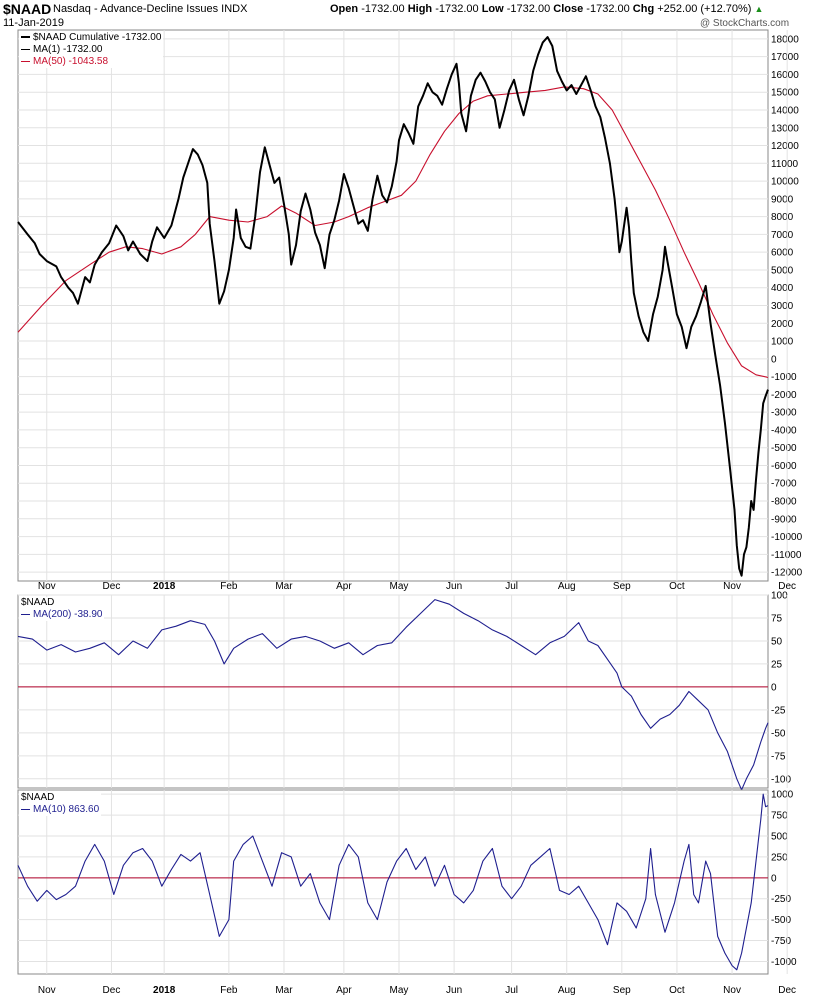 The height and width of the screenshot is (1000, 820). Describe the element at coordinates (136, 9) in the screenshot. I see `symbol-description: Nasdaq - Advance-Decline Issues` at that location.